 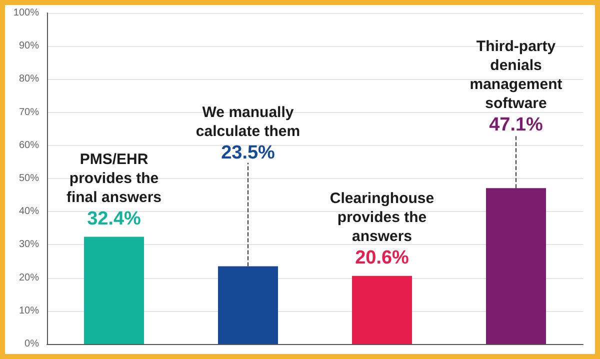 I want to click on y-tick-label: 70%, so click(x=29, y=112).